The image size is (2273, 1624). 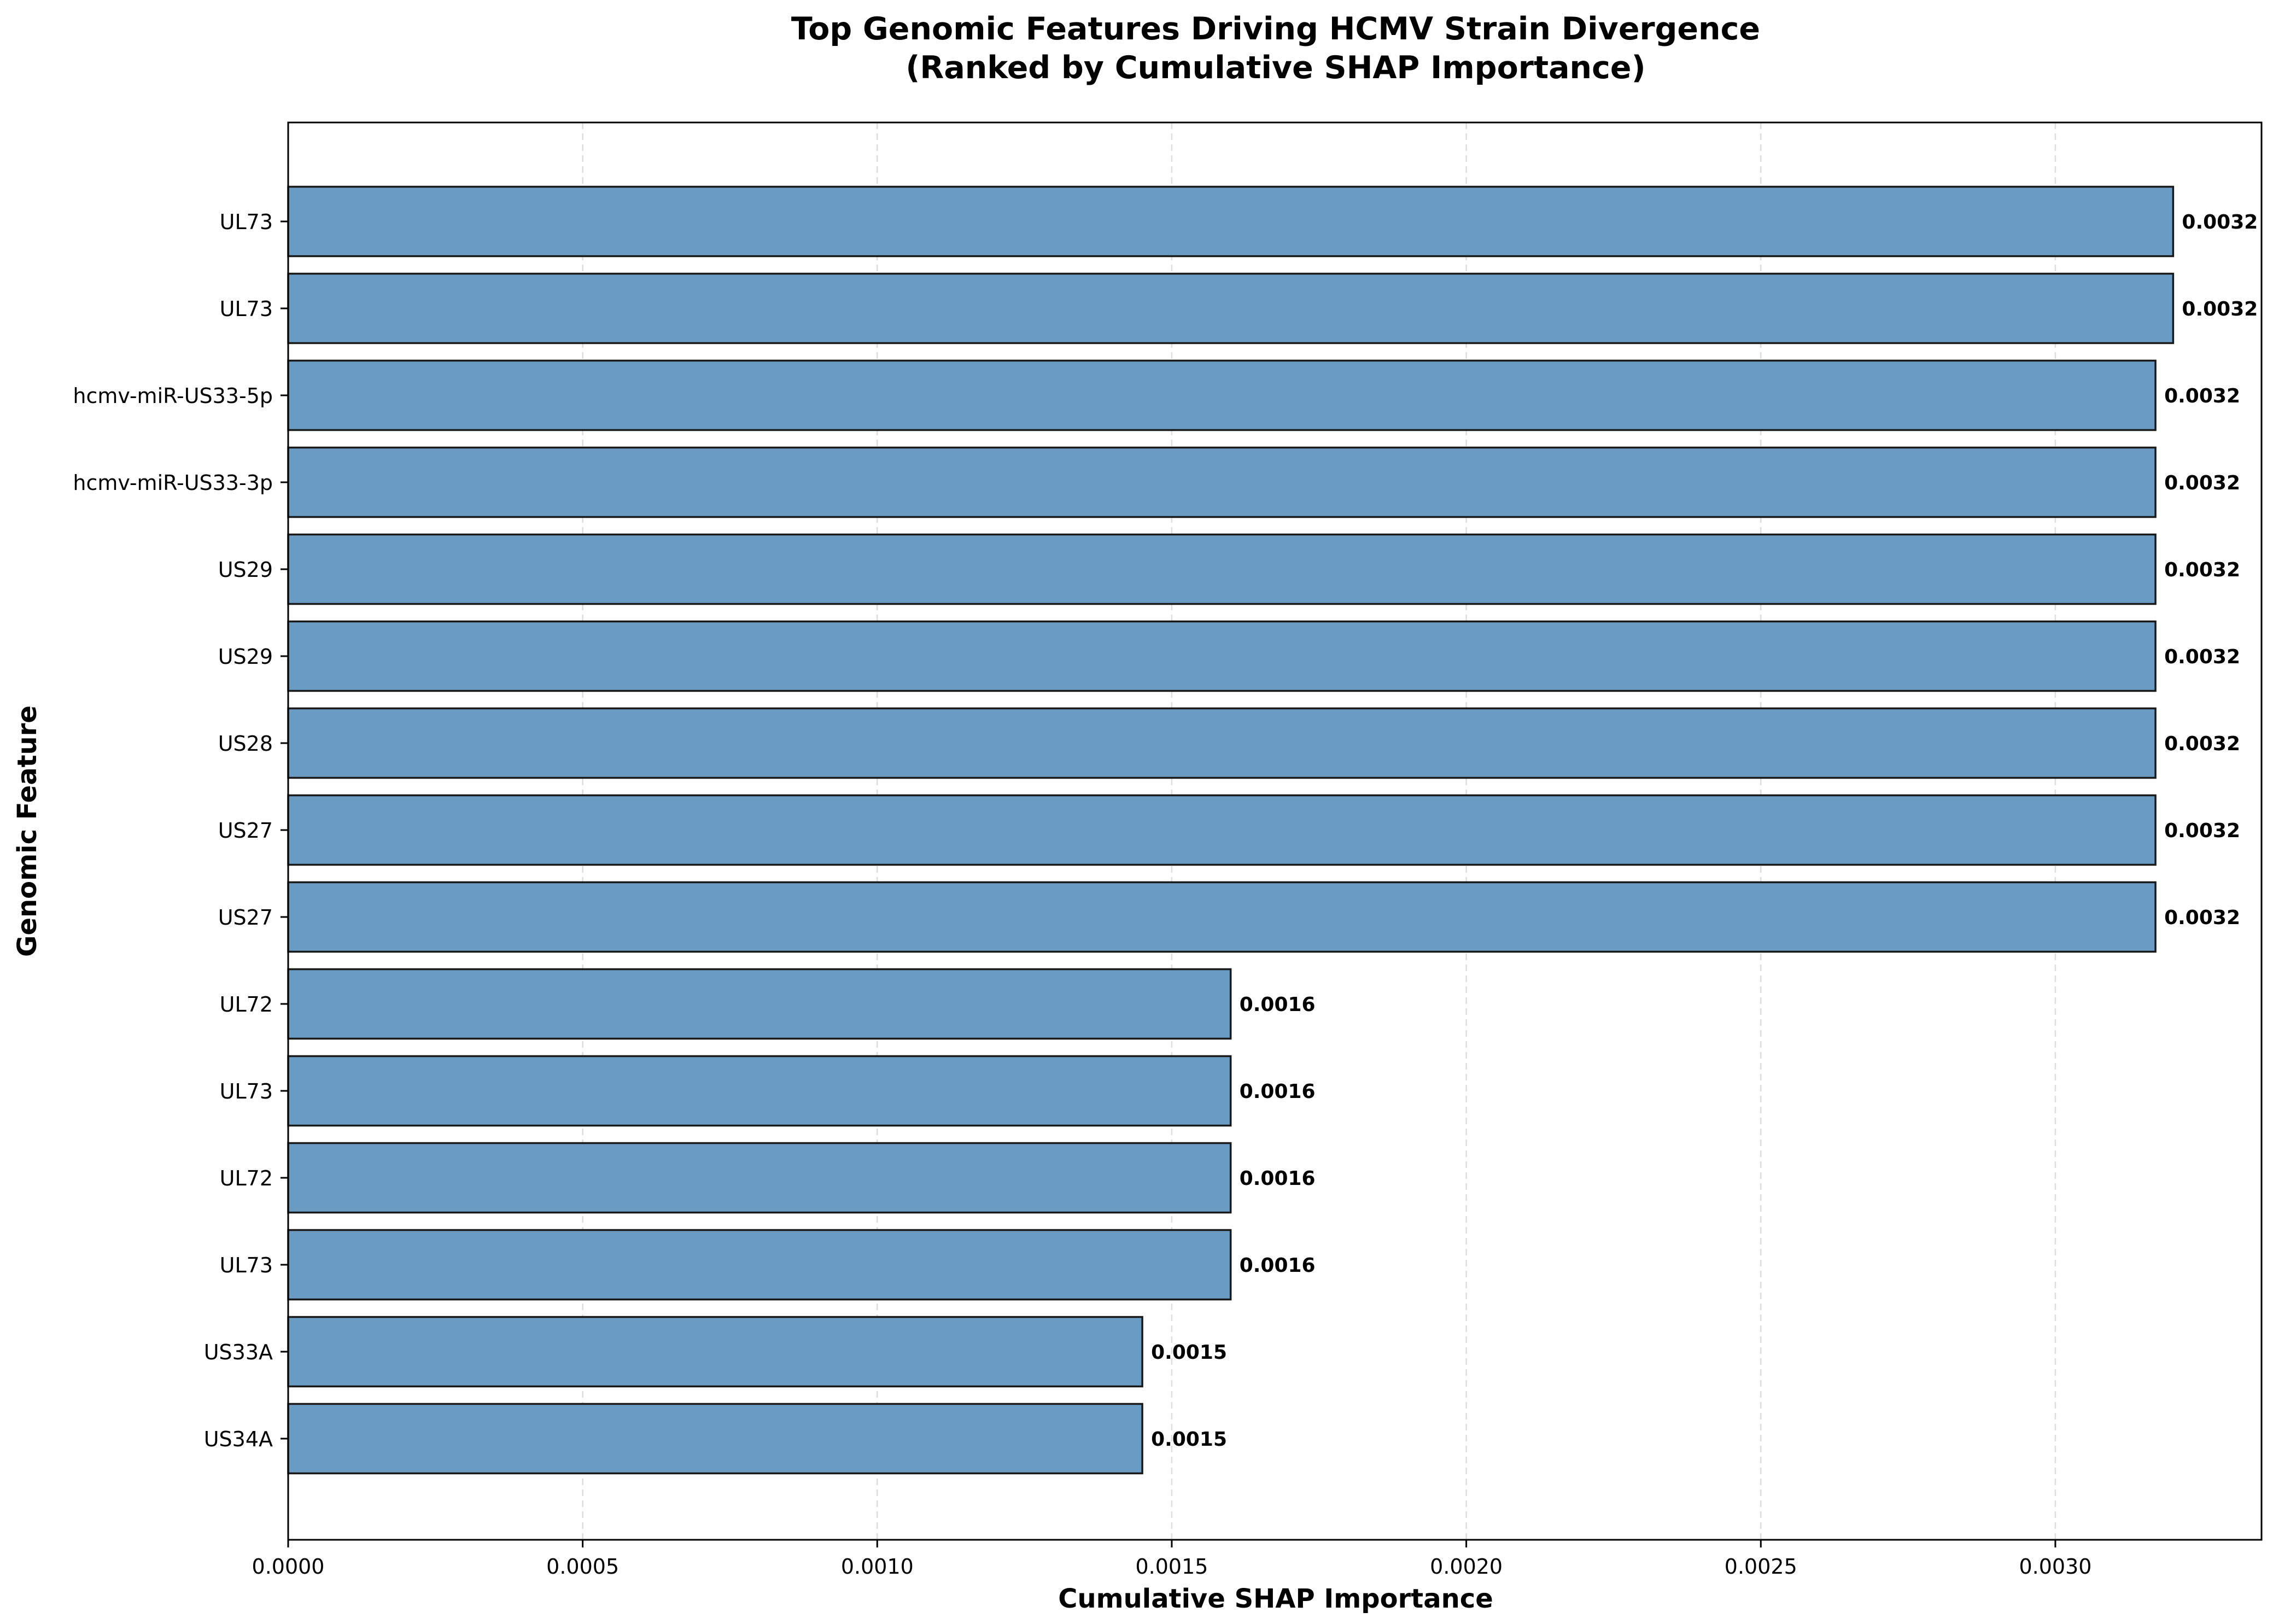 What do you see at coordinates (2055, 1567) in the screenshot?
I see `x-tick-label: 0.0030` at bounding box center [2055, 1567].